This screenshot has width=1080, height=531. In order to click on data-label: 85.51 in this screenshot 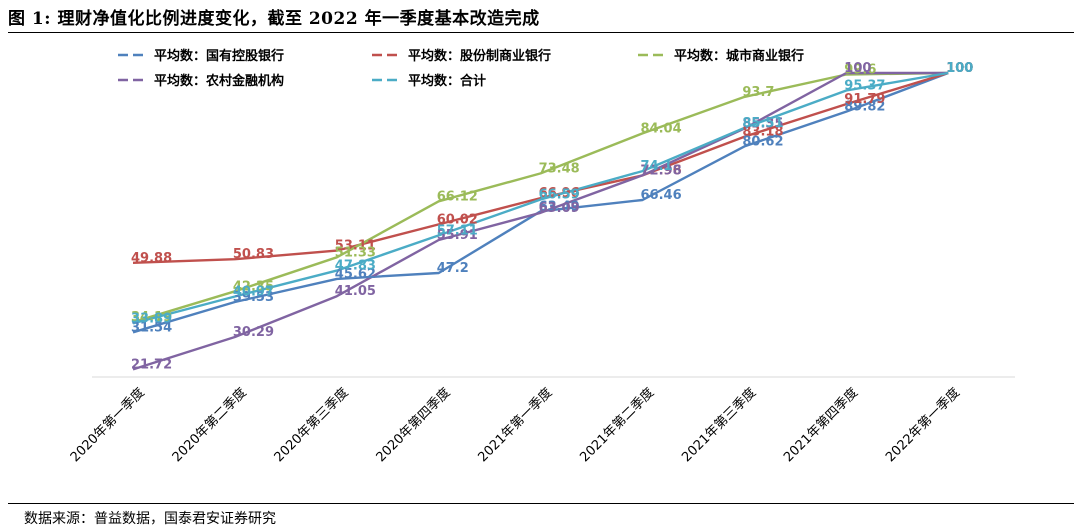, I will do `click(762, 123)`.